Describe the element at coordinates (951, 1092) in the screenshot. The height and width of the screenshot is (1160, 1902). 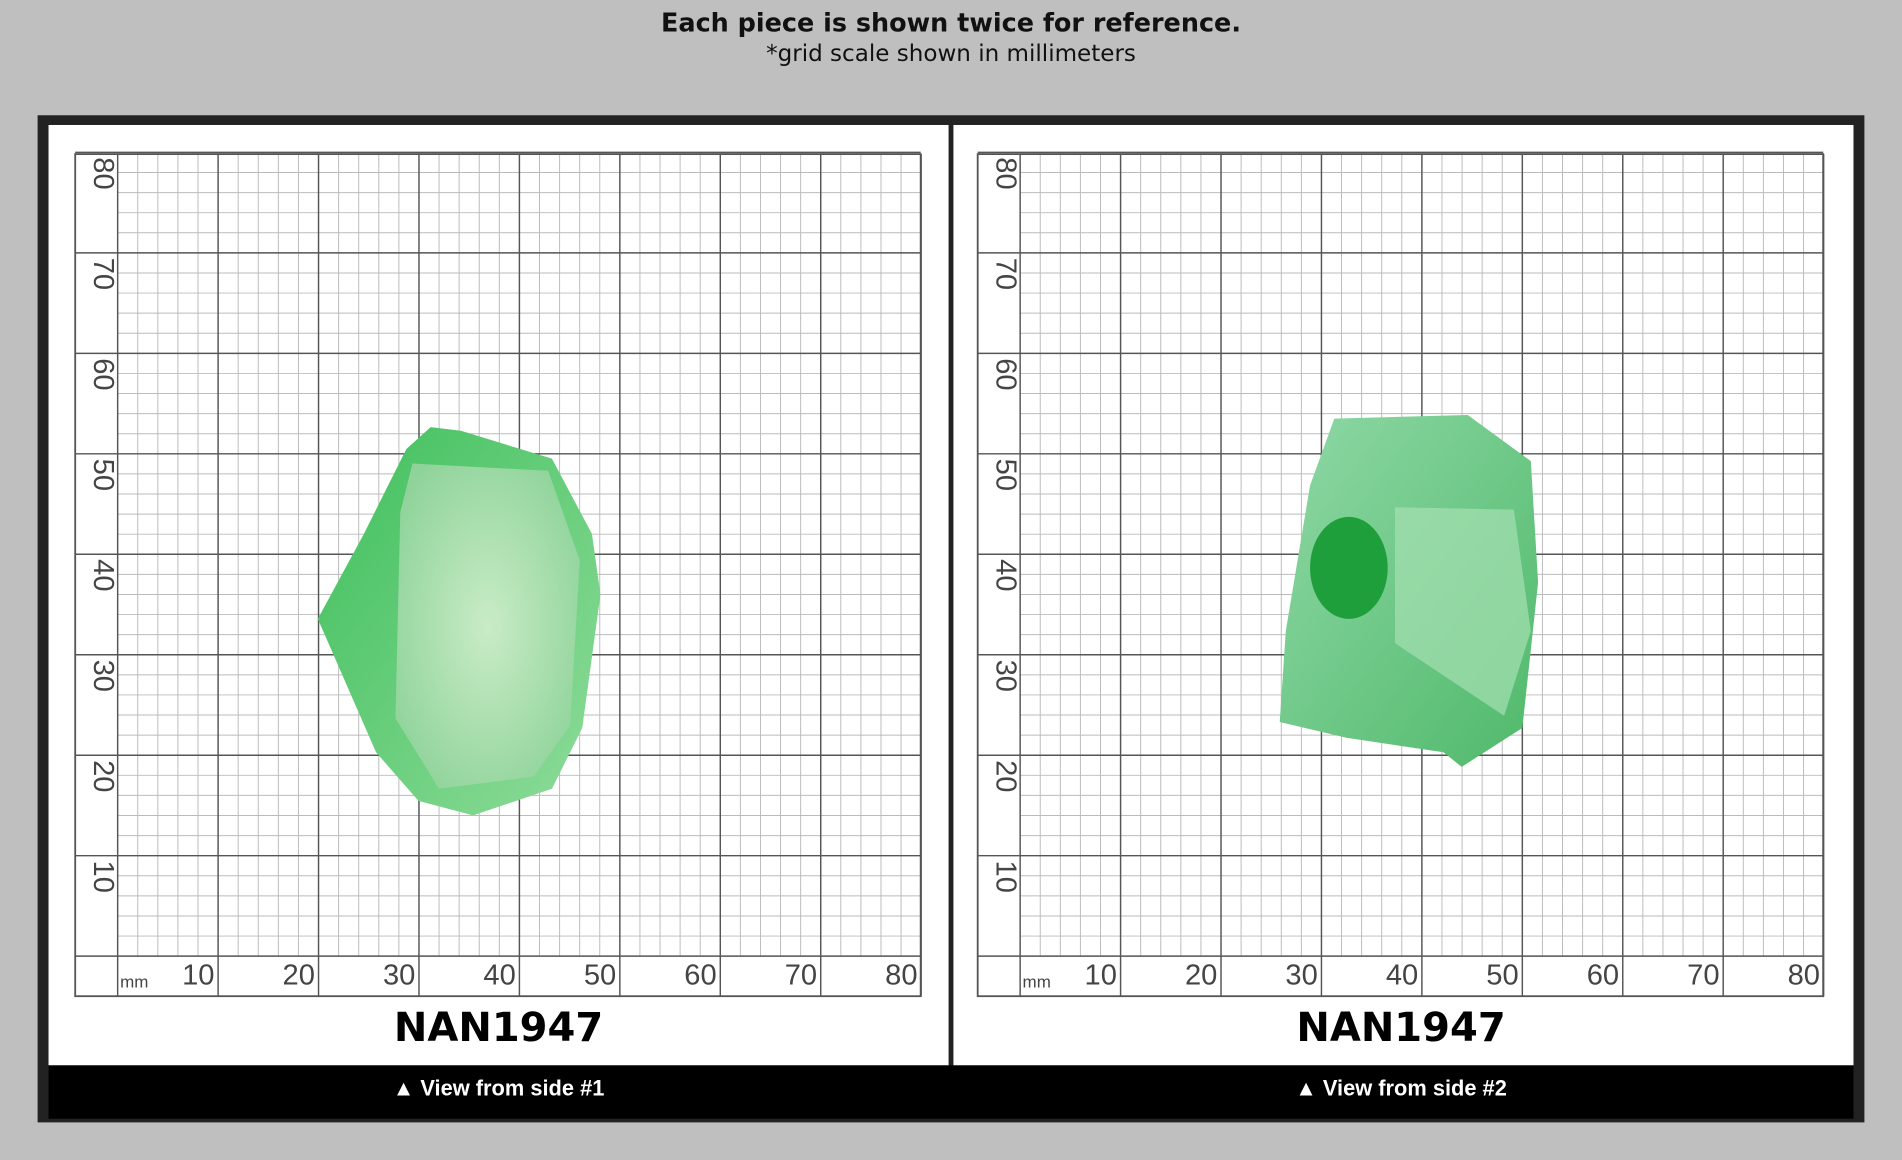
I see `caption-bar` at that location.